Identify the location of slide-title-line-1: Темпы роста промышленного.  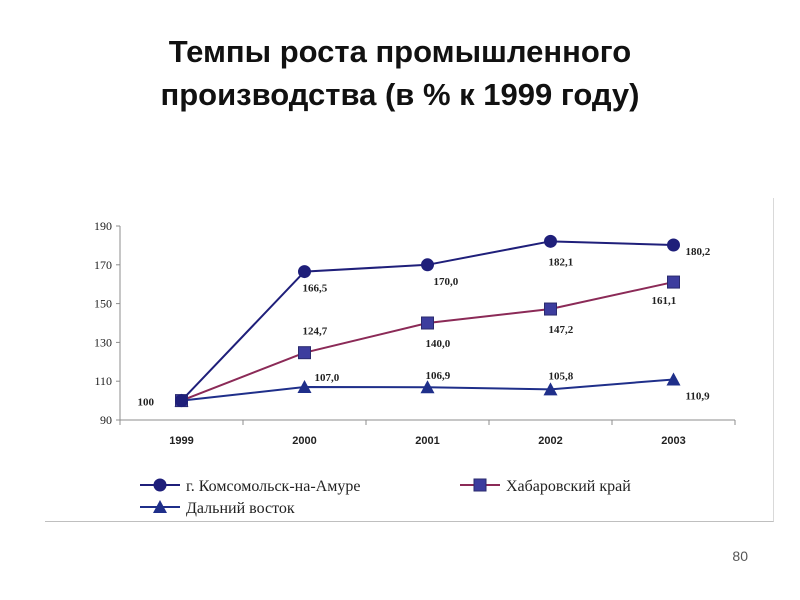
(400, 51).